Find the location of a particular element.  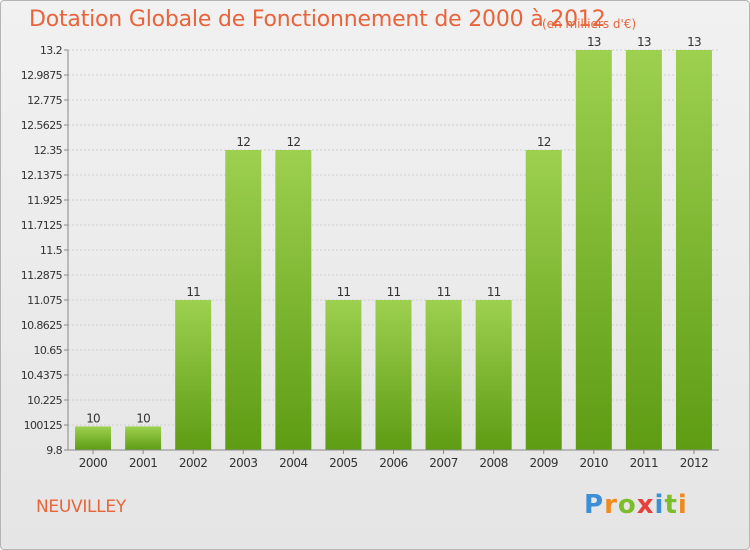

bar-2006 is located at coordinates (393, 375).